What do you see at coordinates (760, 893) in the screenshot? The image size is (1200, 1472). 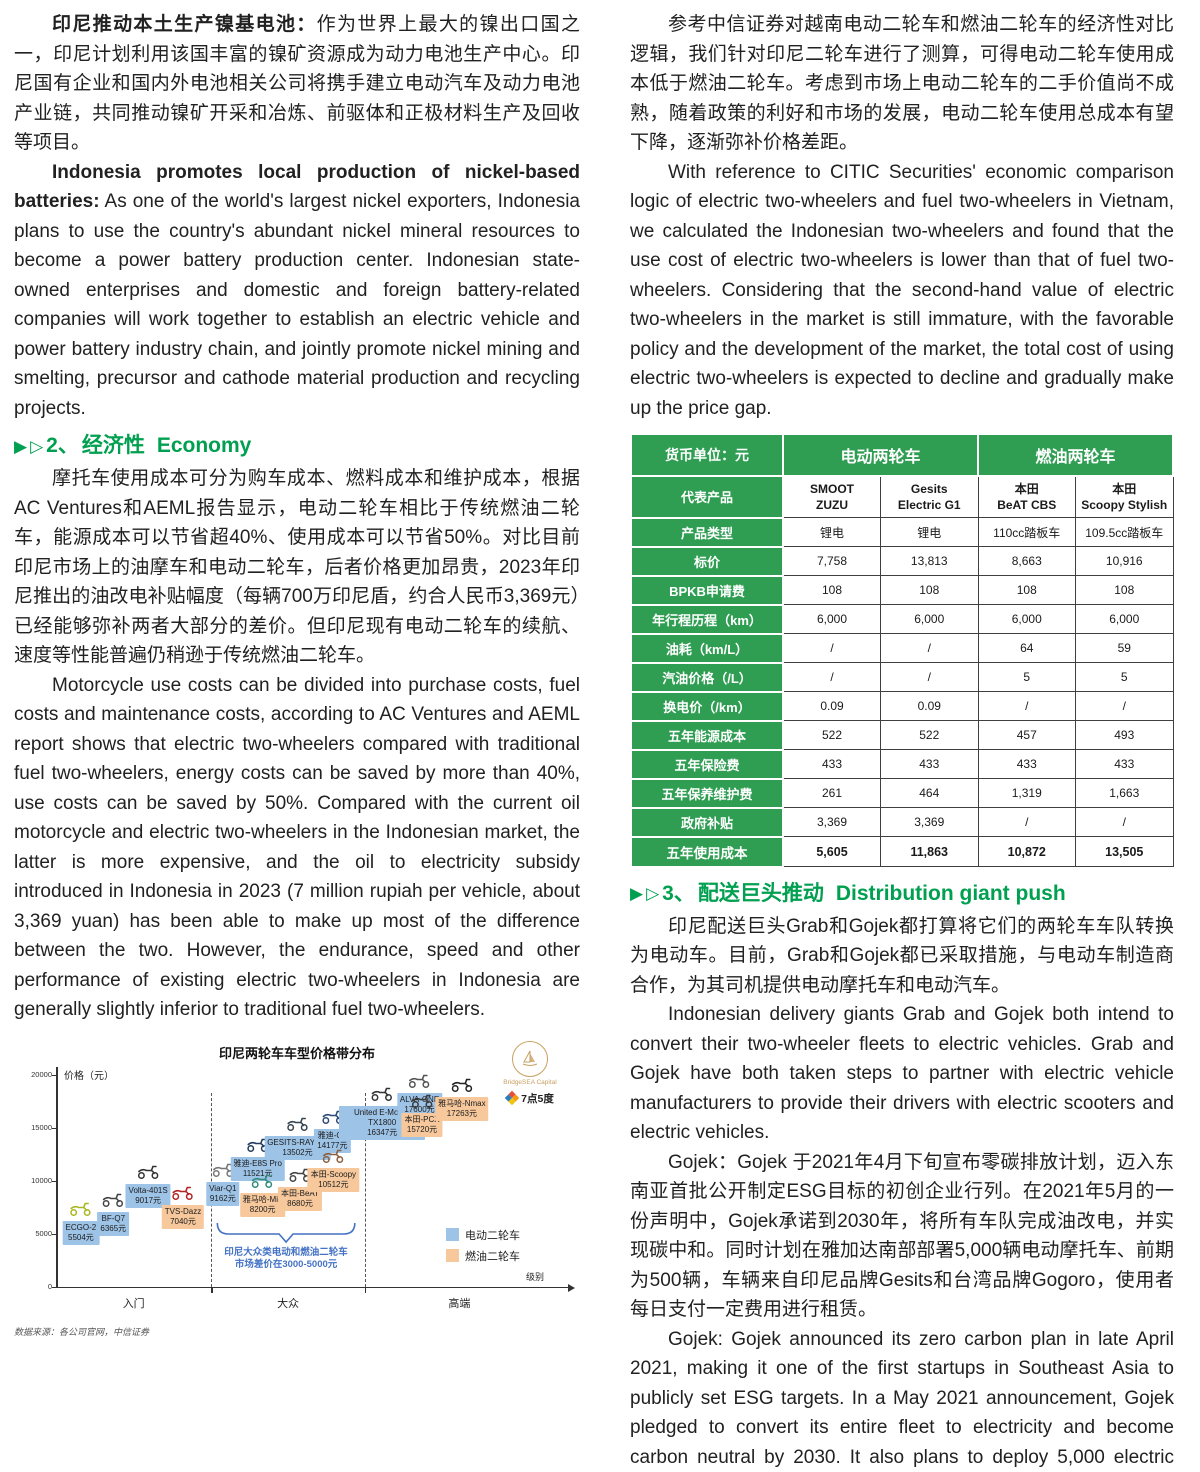 I see `section-title-cn: 配送巨头推动` at bounding box center [760, 893].